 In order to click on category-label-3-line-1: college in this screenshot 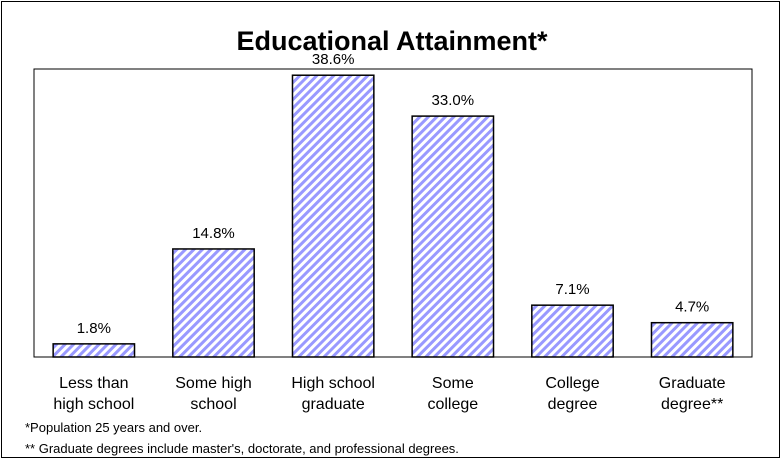, I will do `click(452, 404)`.